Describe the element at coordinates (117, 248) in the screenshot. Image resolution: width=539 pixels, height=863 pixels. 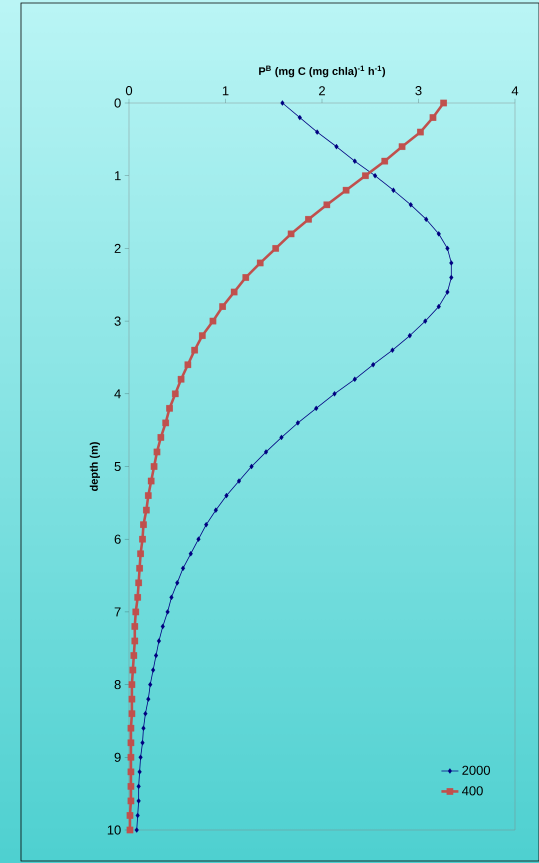
I see `y-tick-label: 2` at that location.